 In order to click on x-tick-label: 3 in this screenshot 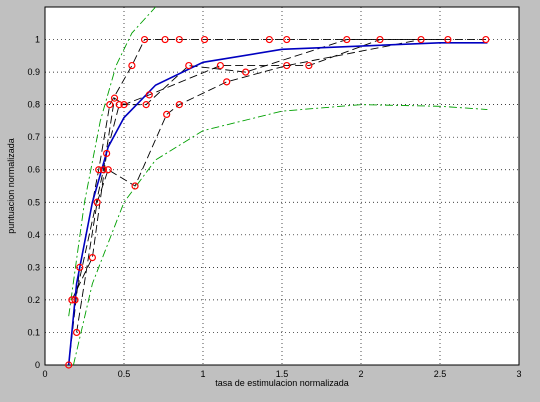, I will do `click(518, 374)`.